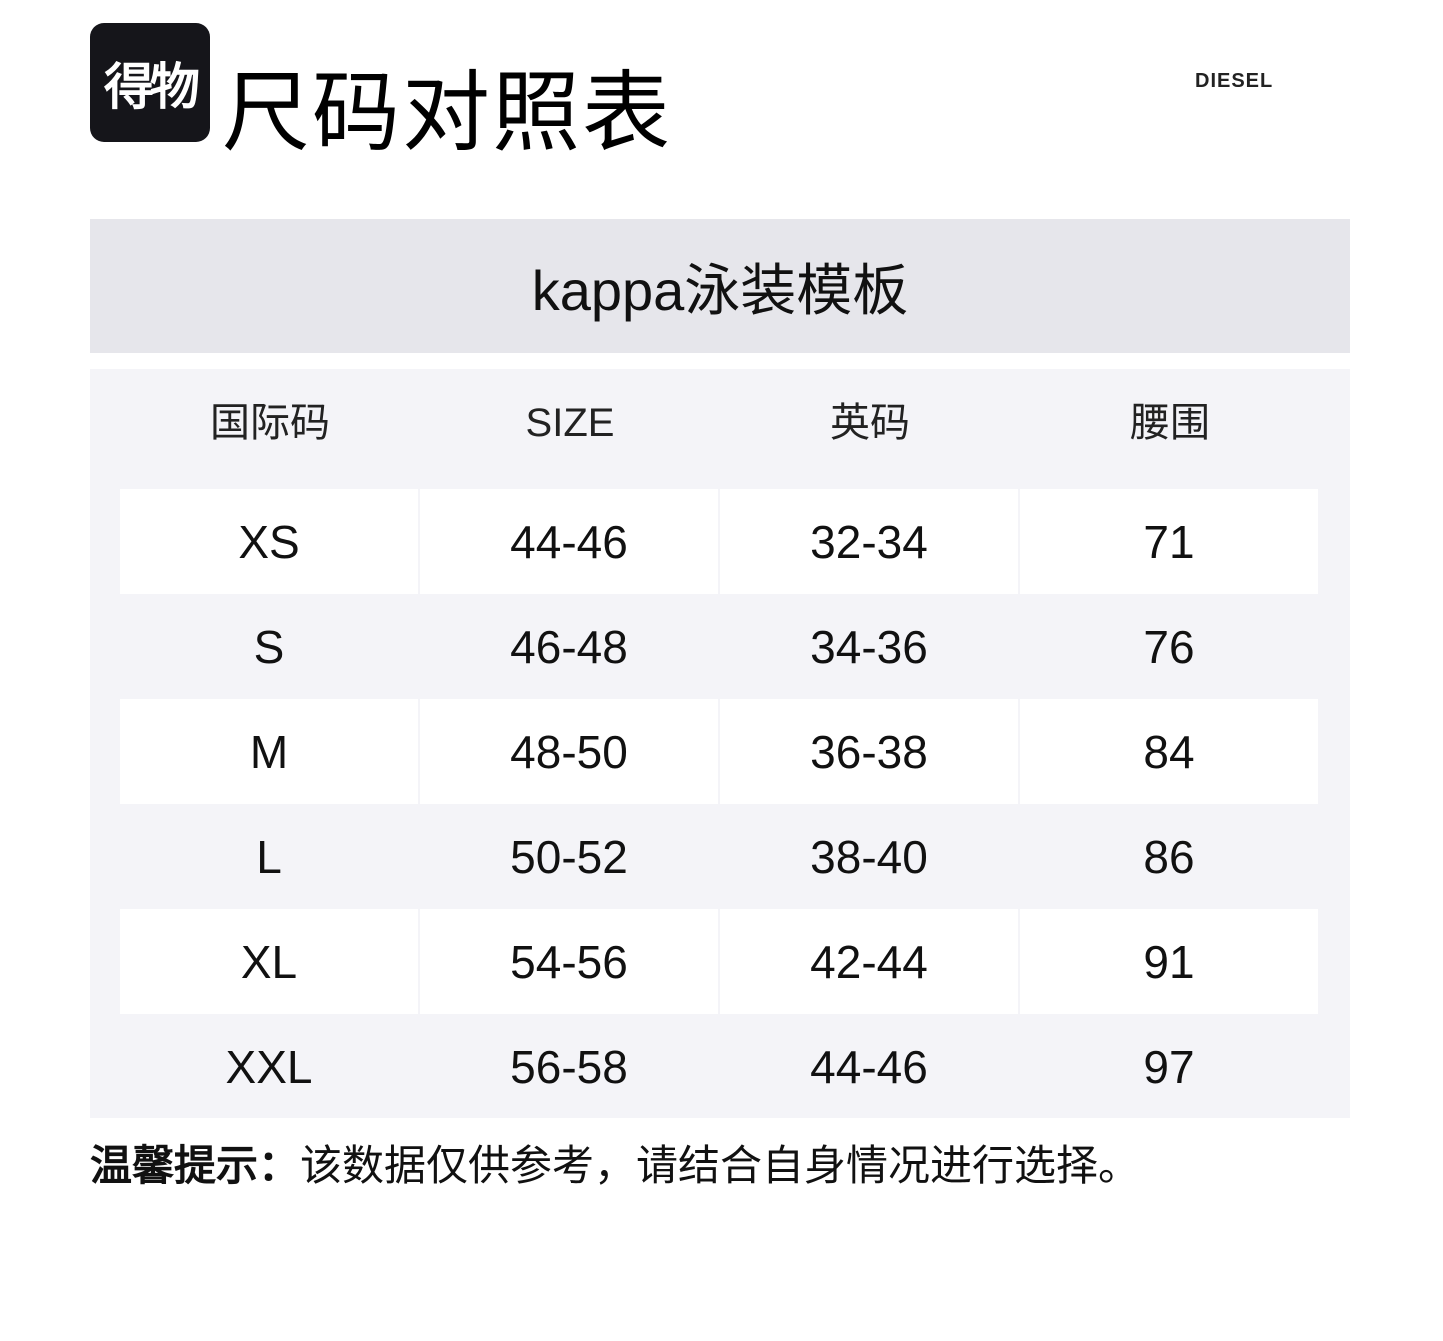 The image size is (1443, 1341). I want to click on template-title-text: kappa泳装模板, so click(720, 290).